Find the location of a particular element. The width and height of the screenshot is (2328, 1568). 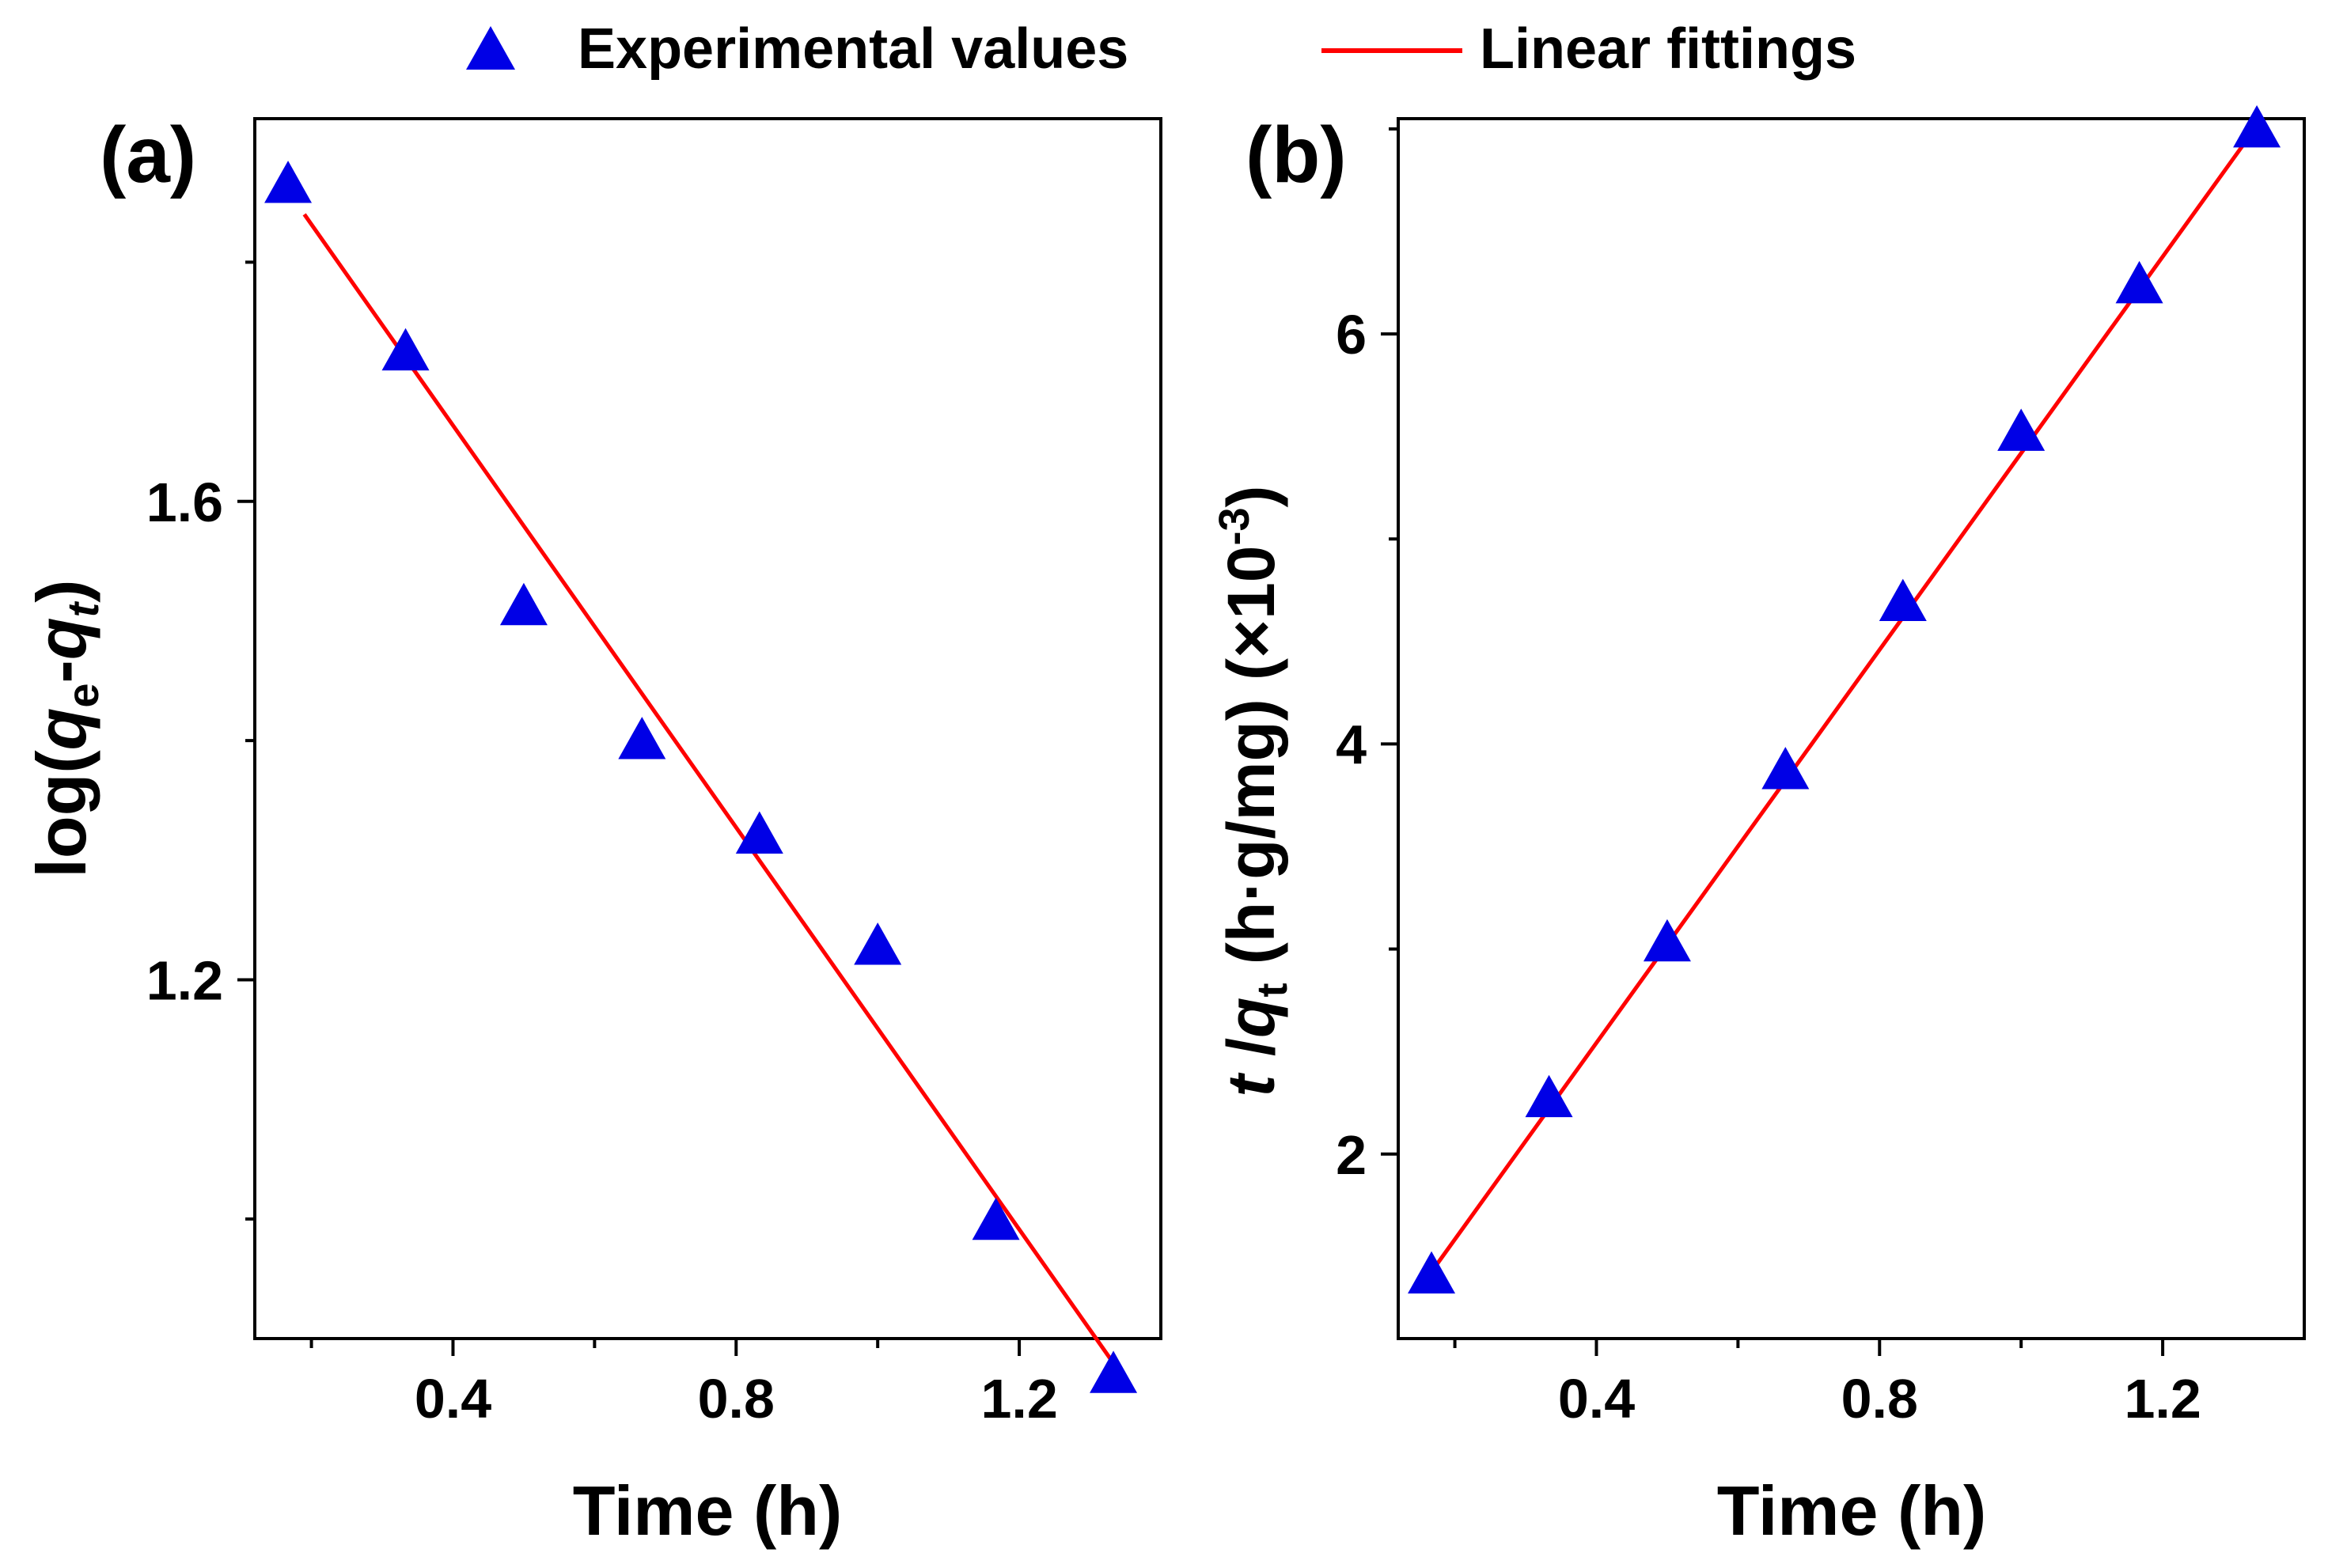

panel-b-x-ticks: 0.4 0.8 1.2 is located at coordinates (1827, 1384).